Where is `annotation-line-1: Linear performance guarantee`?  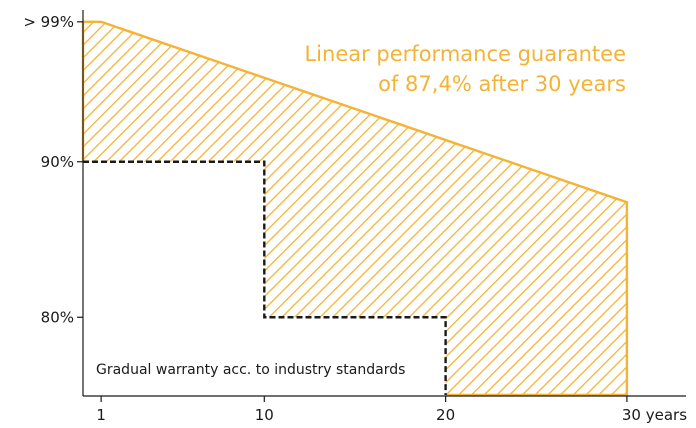 annotation-line-1: Linear performance guarantee is located at coordinates (465, 54).